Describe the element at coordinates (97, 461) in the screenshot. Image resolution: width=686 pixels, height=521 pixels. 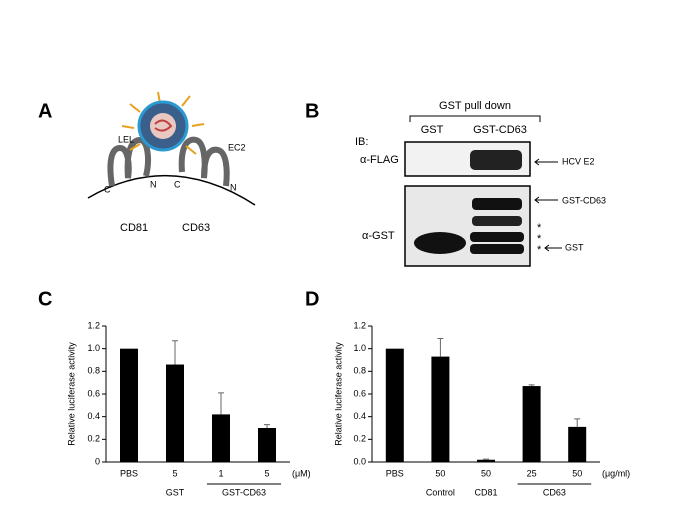
I see `y-tick-label: 0` at that location.